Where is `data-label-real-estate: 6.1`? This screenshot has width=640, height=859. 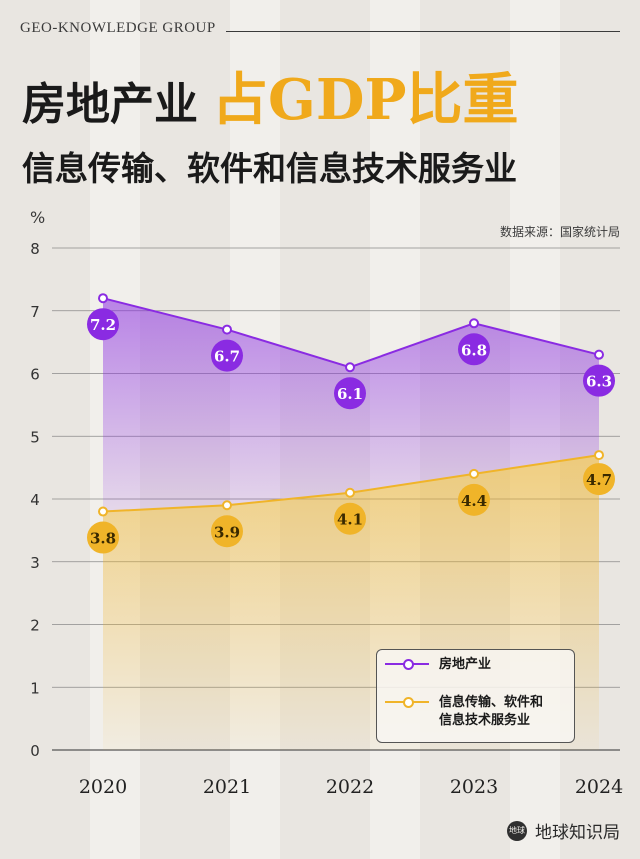 data-label-real-estate: 6.1 is located at coordinates (350, 394).